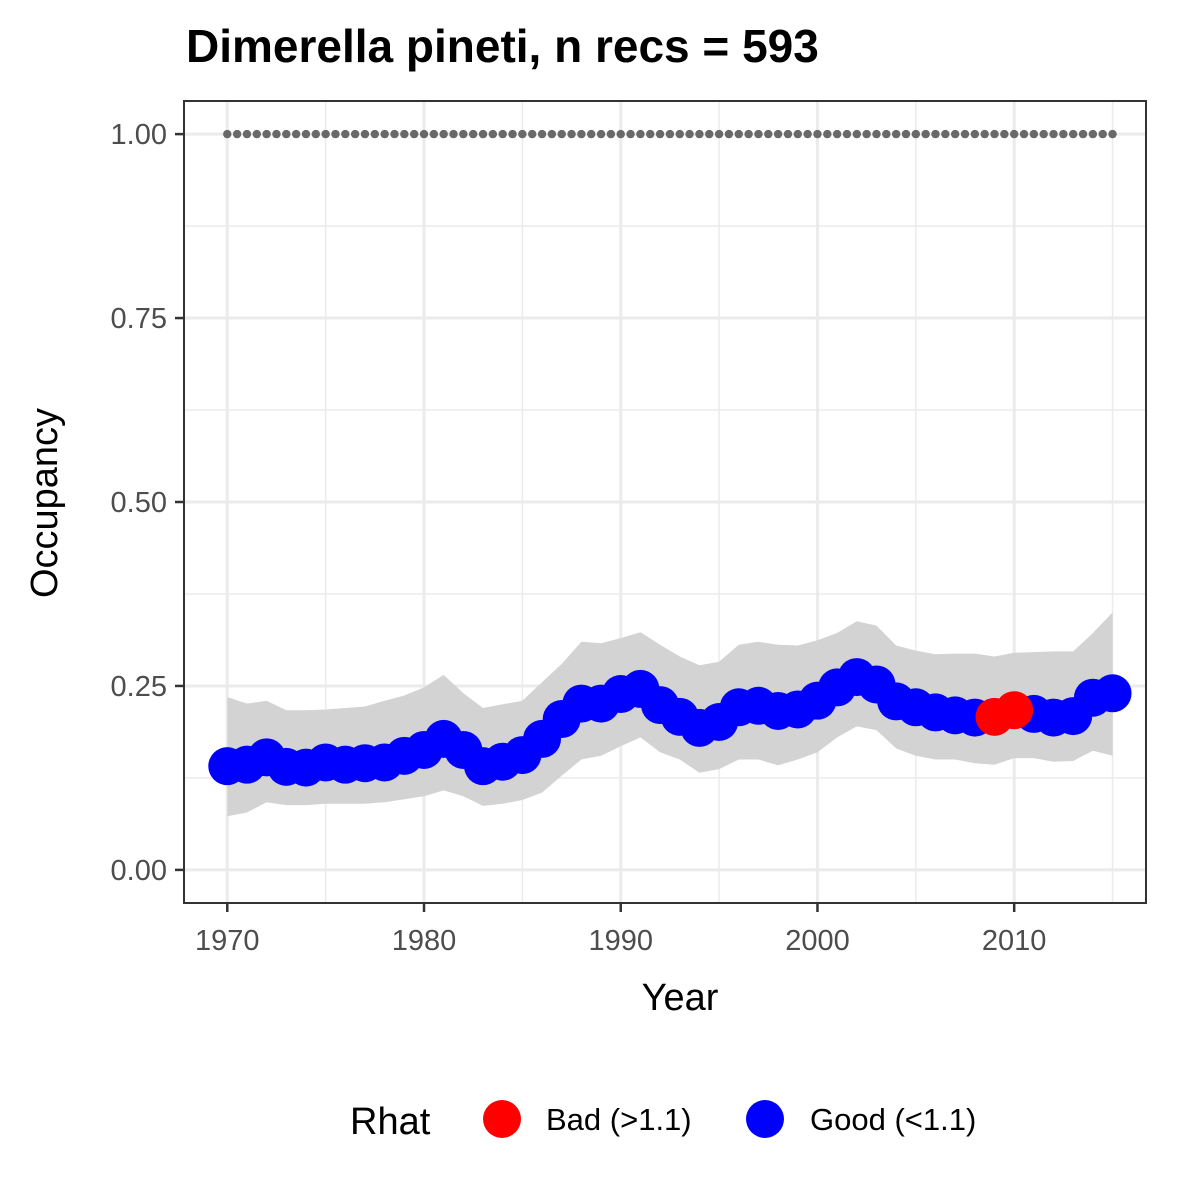 This screenshot has width=1200, height=1200. Describe the element at coordinates (670, 722) in the screenshot. I see `occupancy-series` at that location.